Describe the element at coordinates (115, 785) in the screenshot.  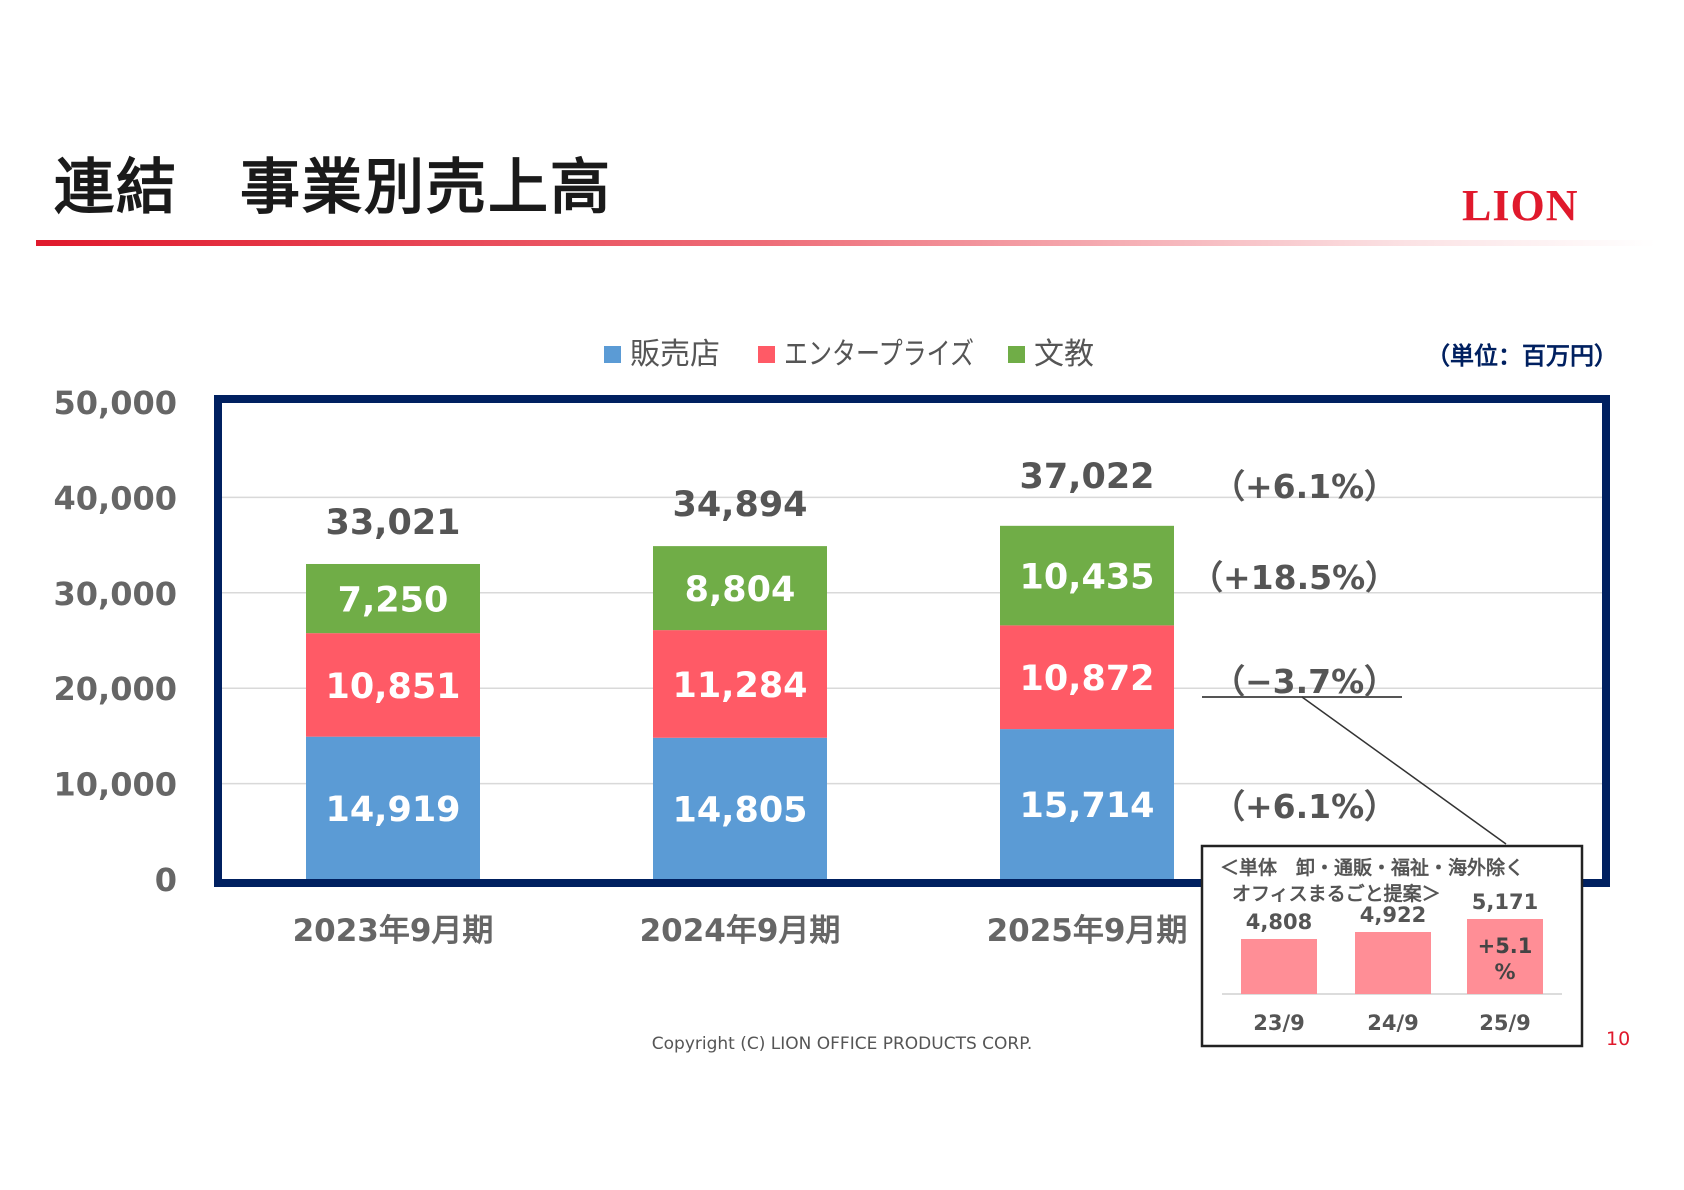
I see `y-tick-label: 10,000` at that location.